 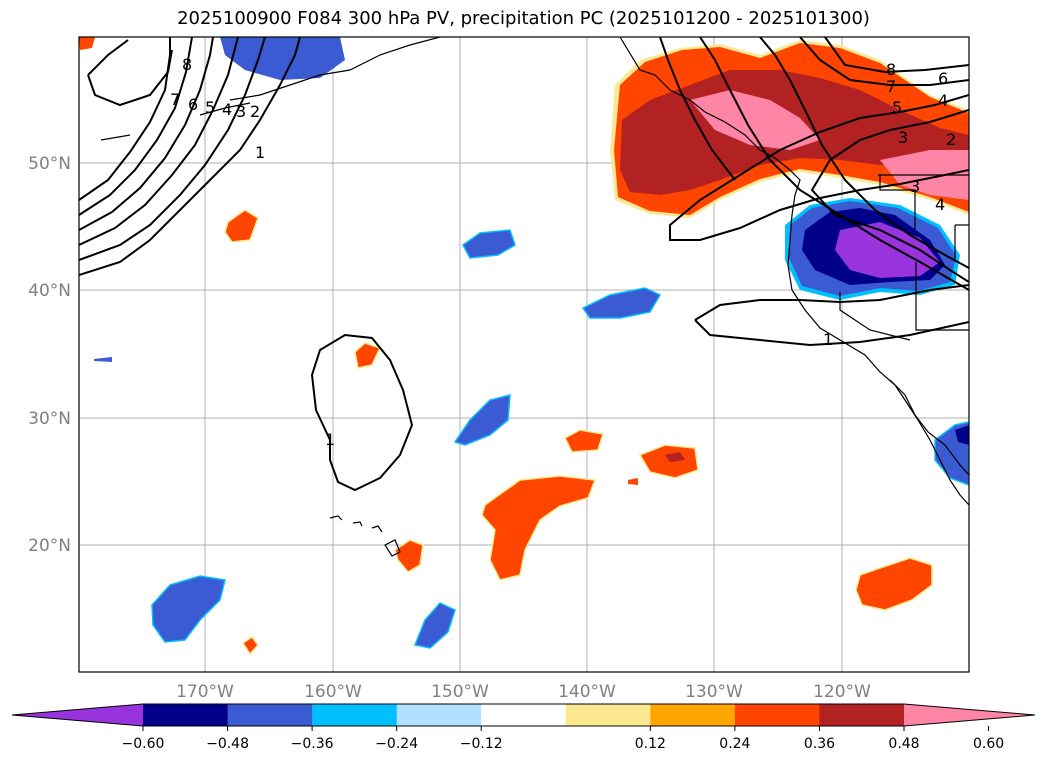 I want to click on colorbar-tick-label: −0.24, so click(x=396, y=744).